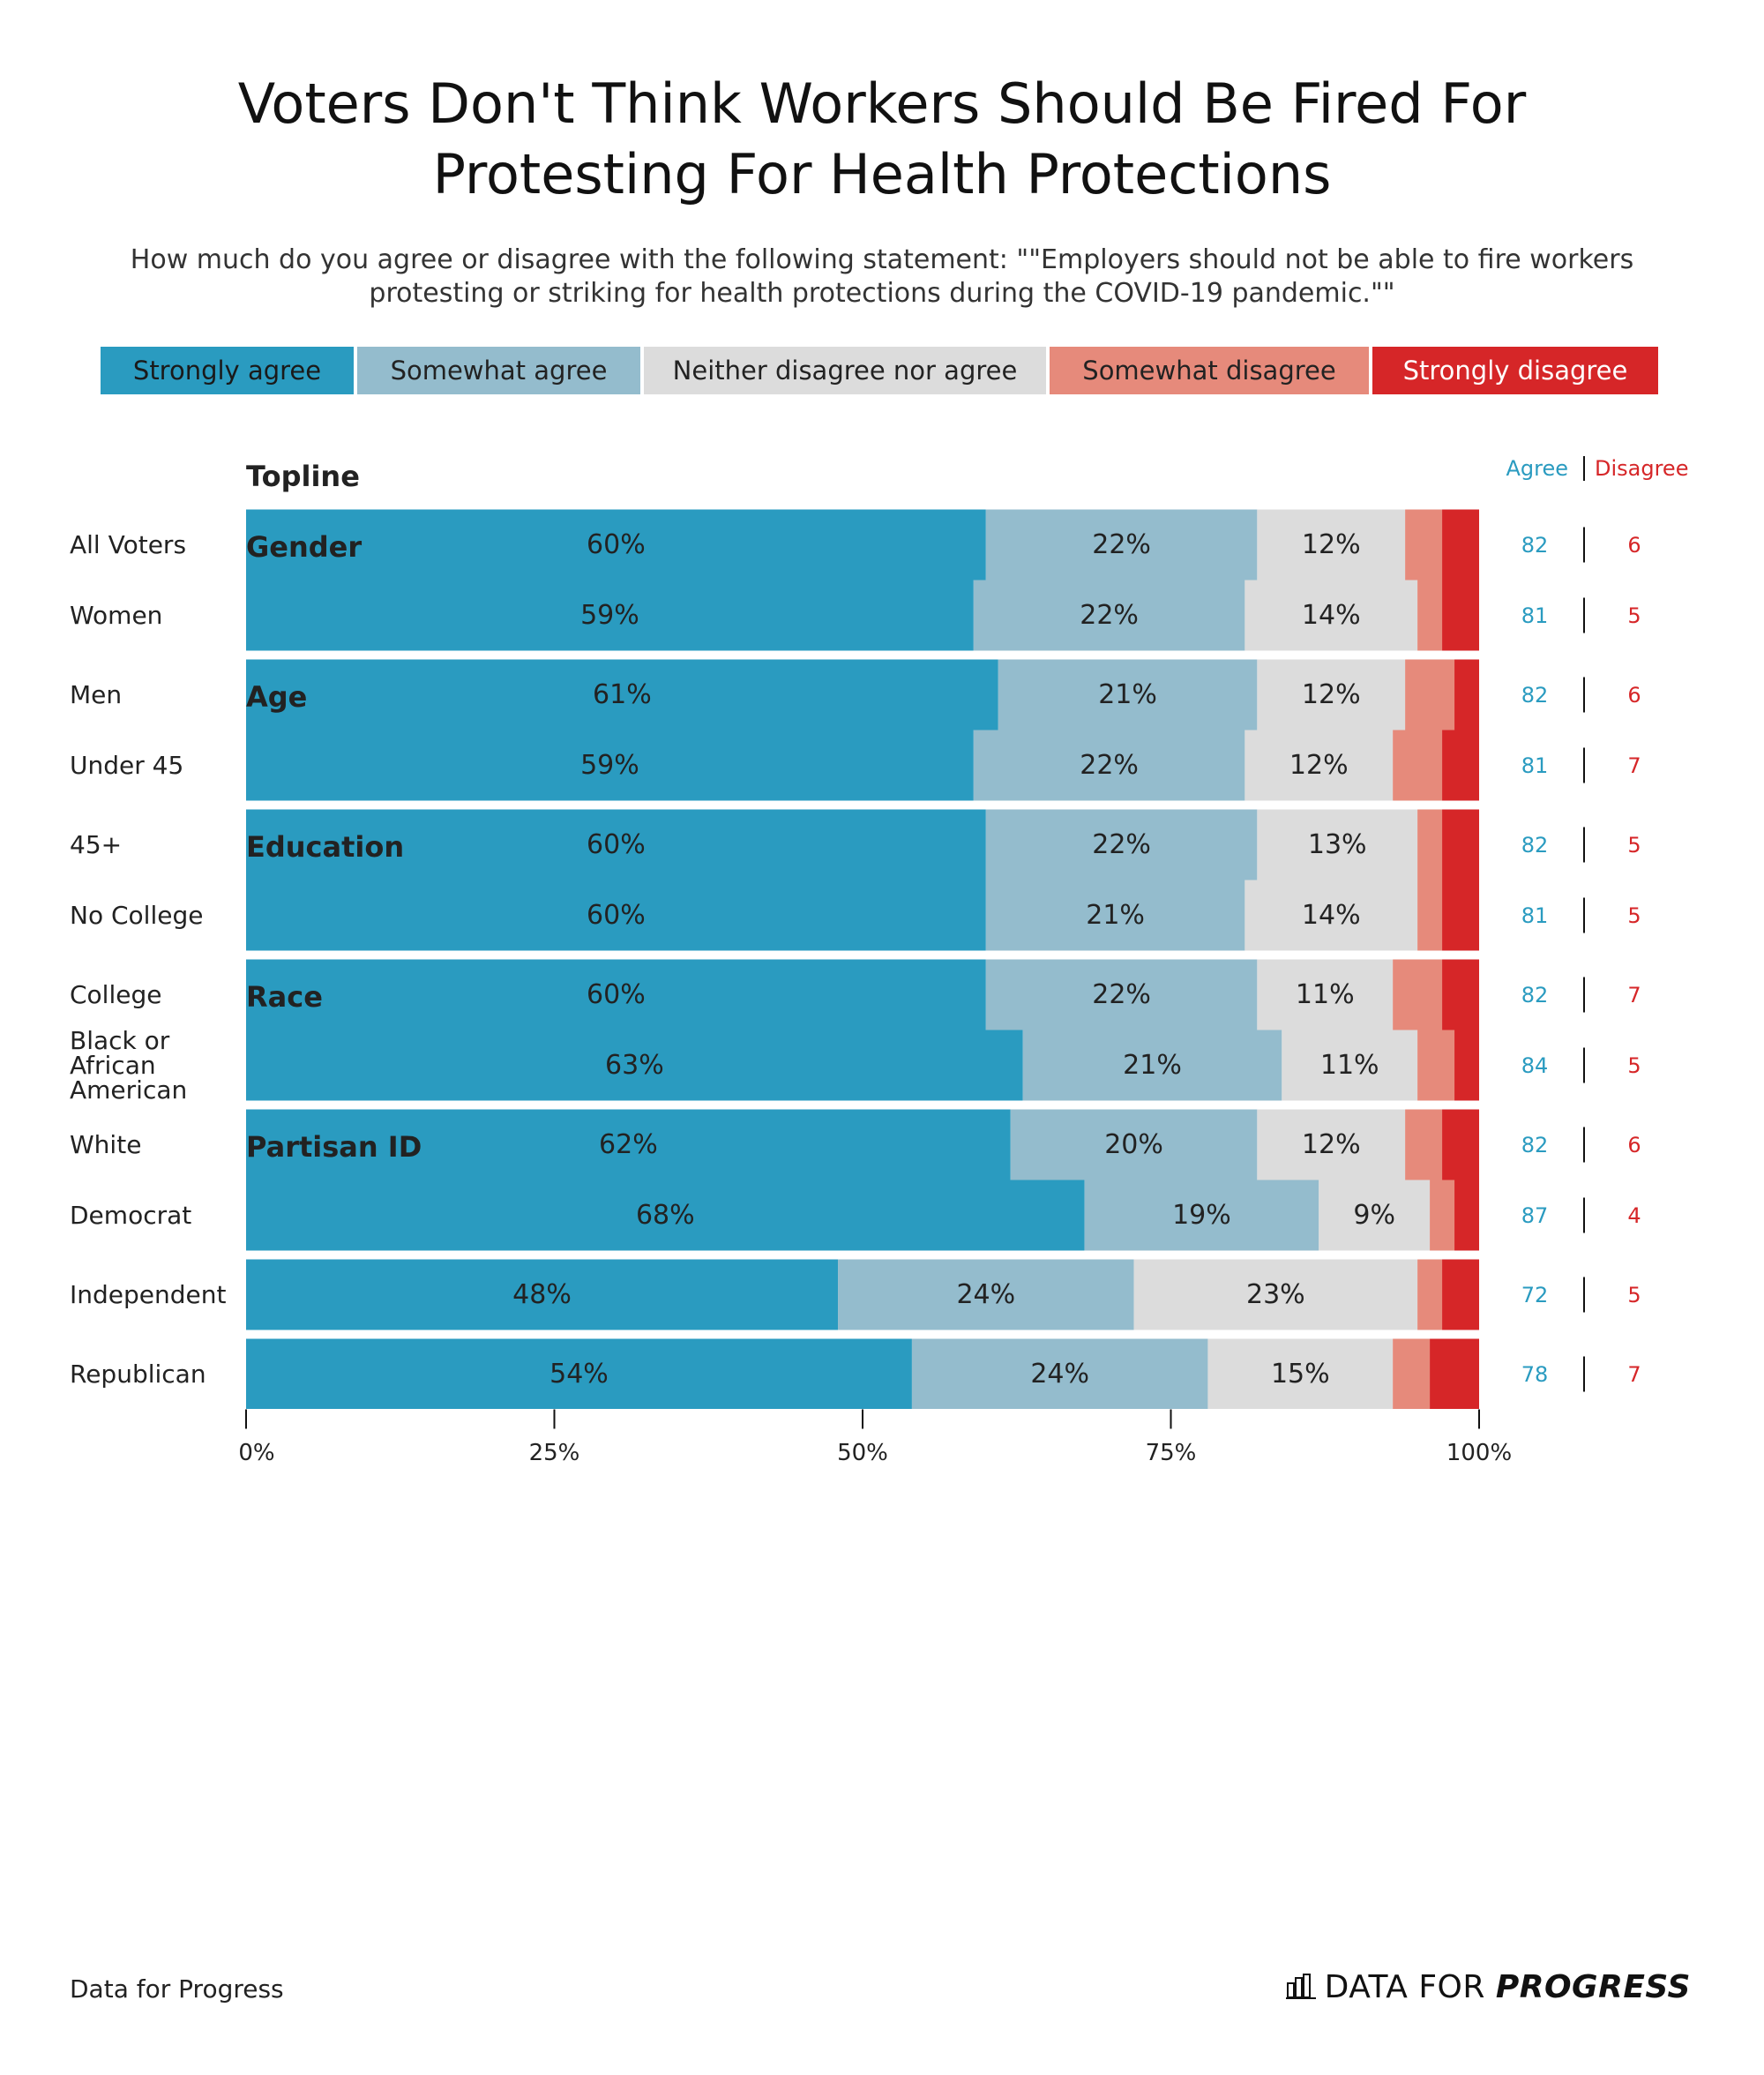  I want to click on value-label: 54%, so click(579, 1374).